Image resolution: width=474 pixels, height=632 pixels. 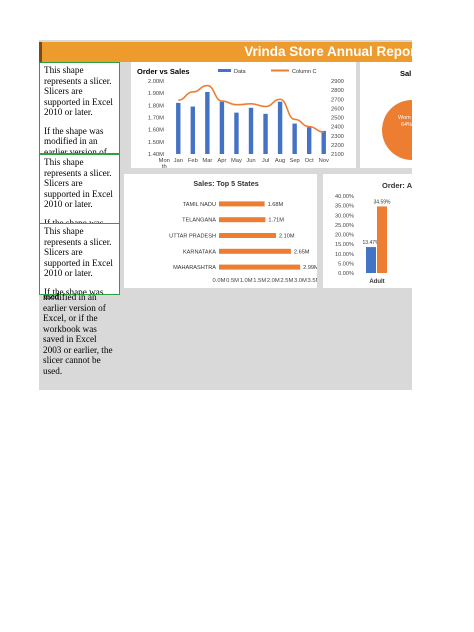 What do you see at coordinates (246, 281) in the screenshot?
I see `x-tick-label: 1.0M` at bounding box center [246, 281].